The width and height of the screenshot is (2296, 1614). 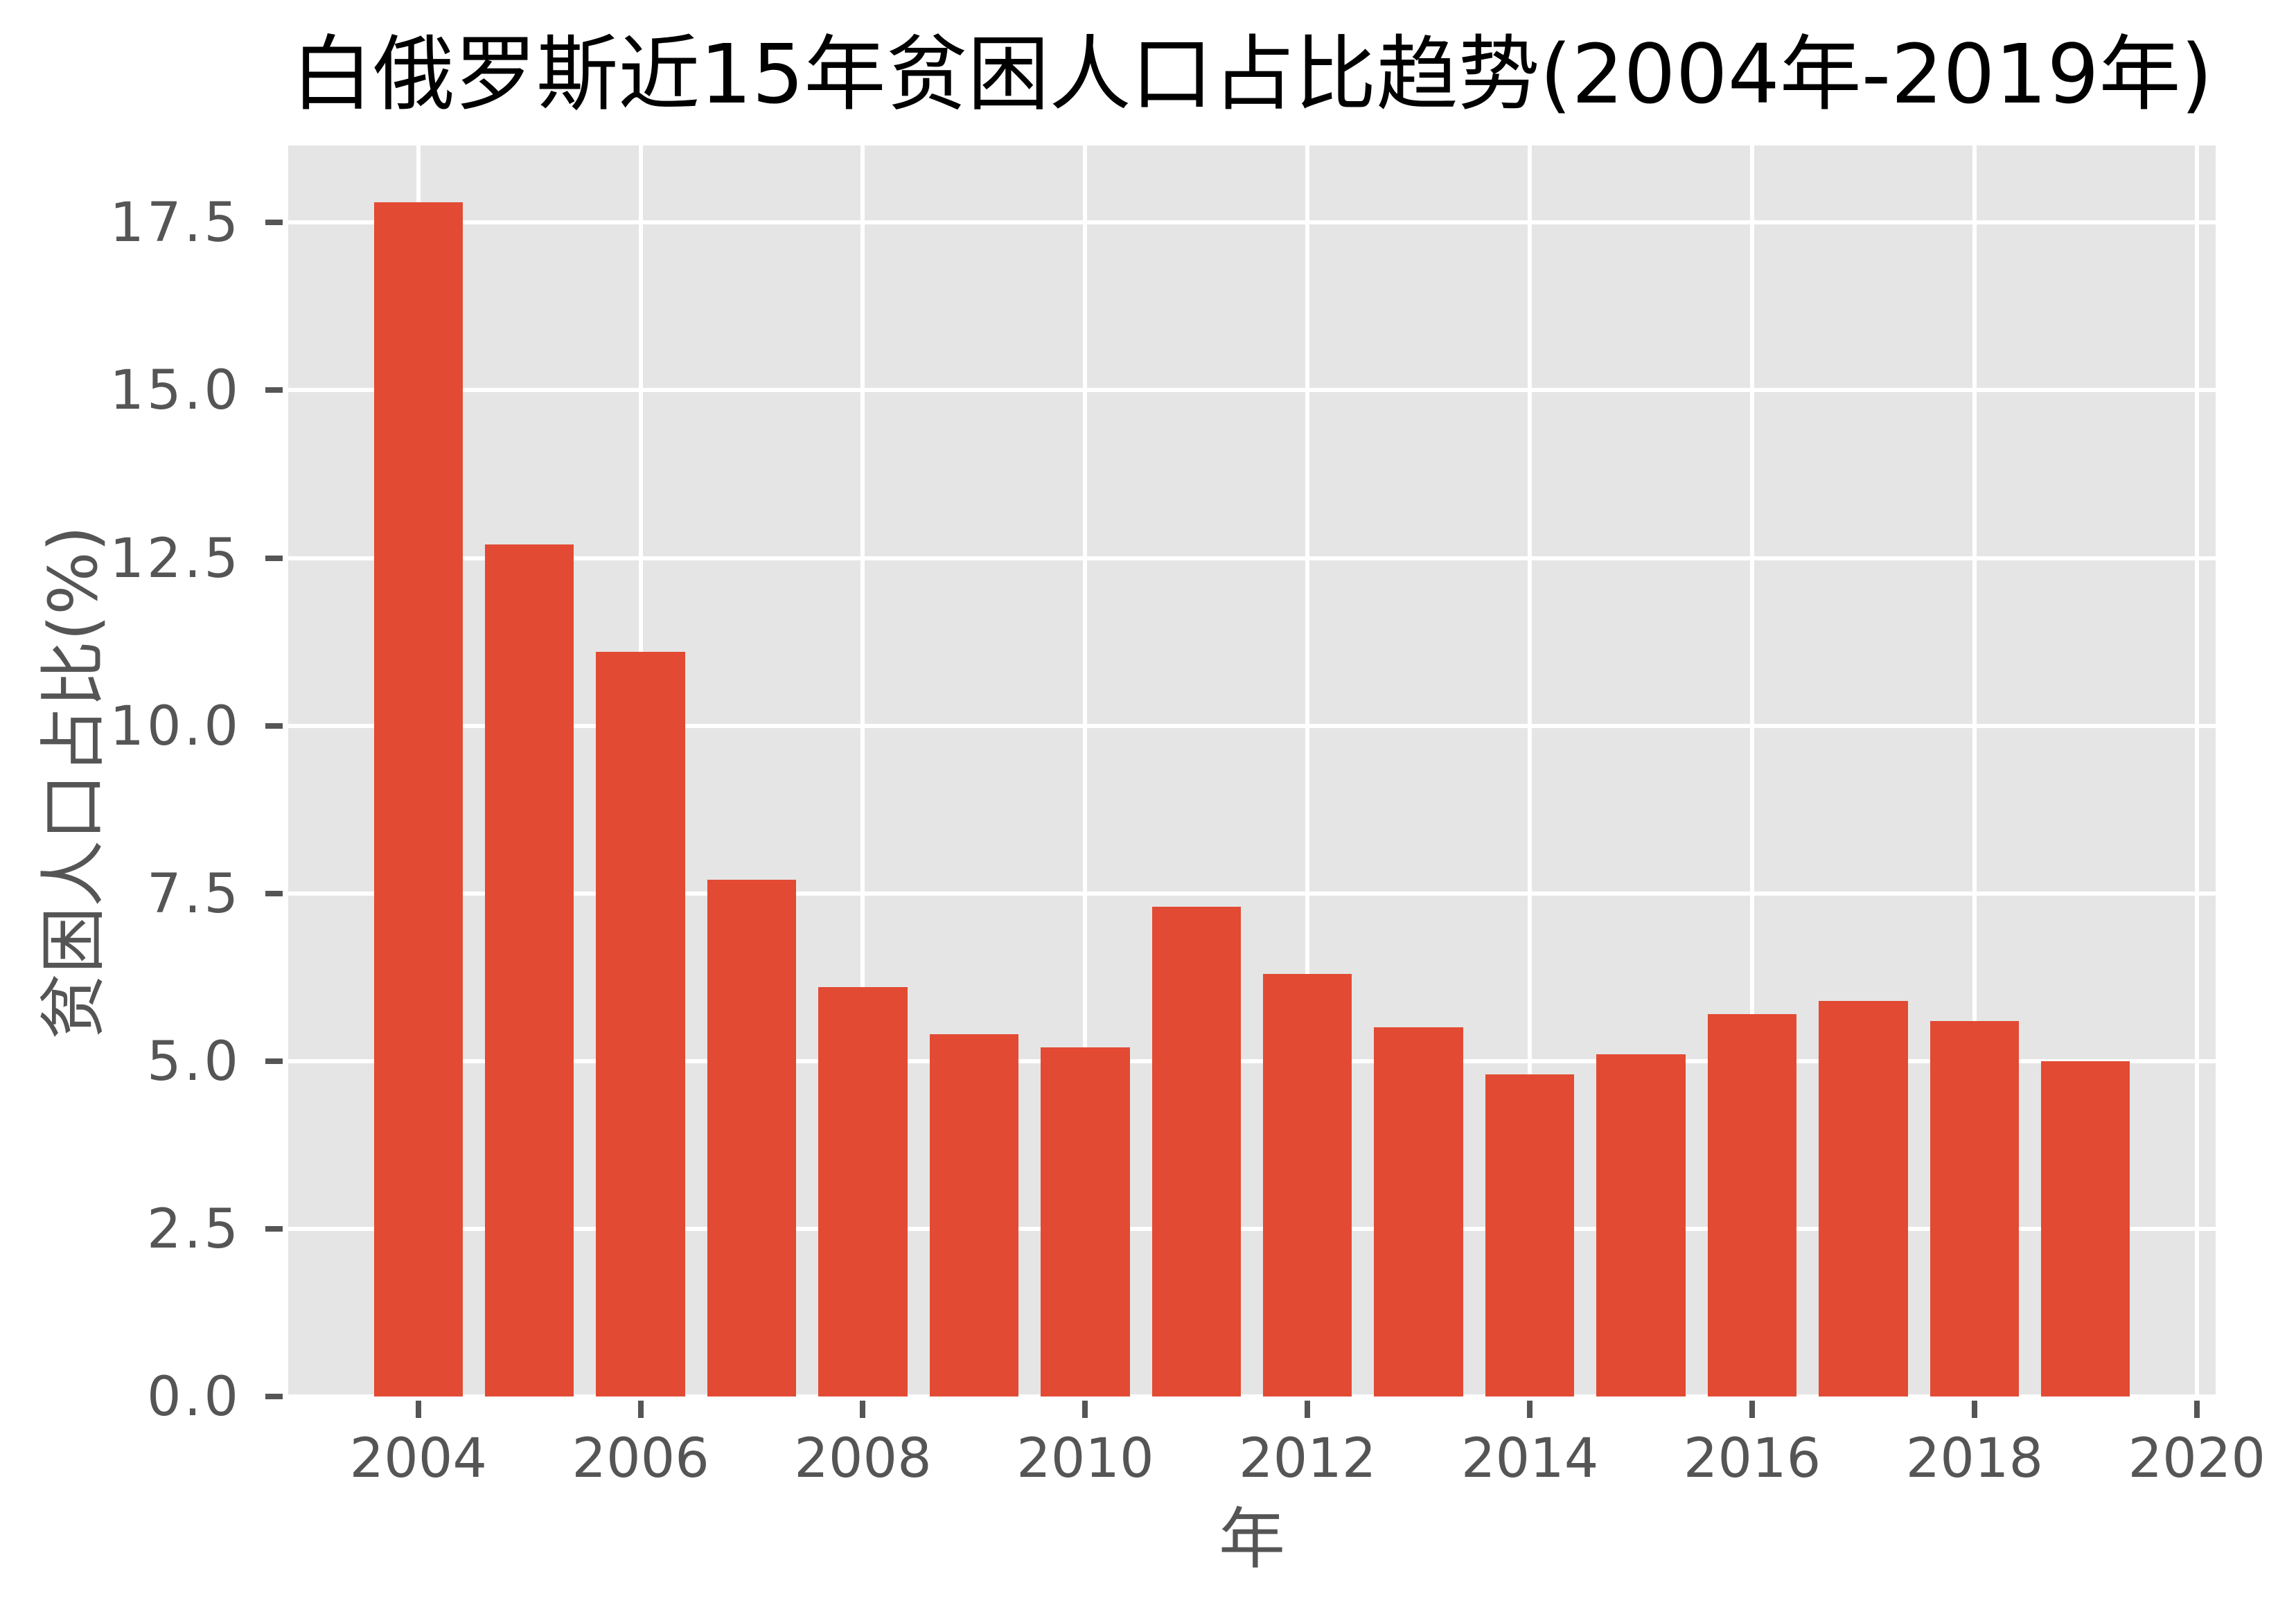 I want to click on y-axis-label: 贫困人口占比(%), so click(x=73, y=782).